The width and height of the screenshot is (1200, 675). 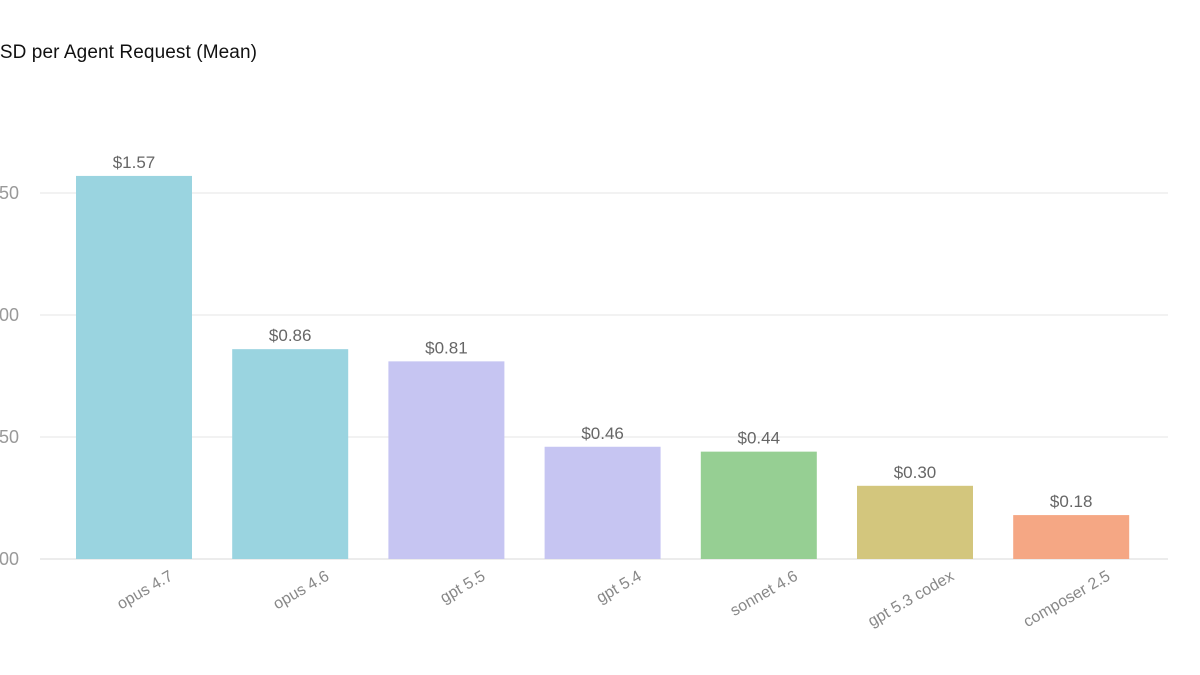 I want to click on data-label: $0.18, so click(x=1071, y=501).